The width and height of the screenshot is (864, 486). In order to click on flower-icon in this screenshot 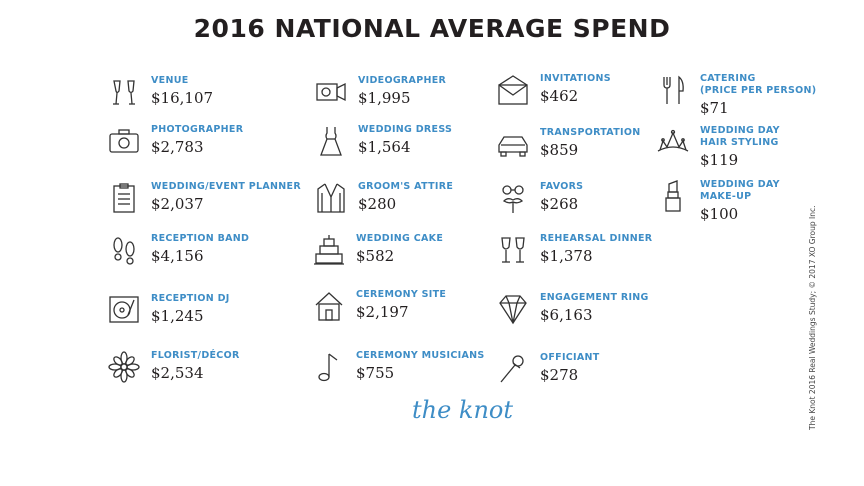, I will do `click(124, 367)`.